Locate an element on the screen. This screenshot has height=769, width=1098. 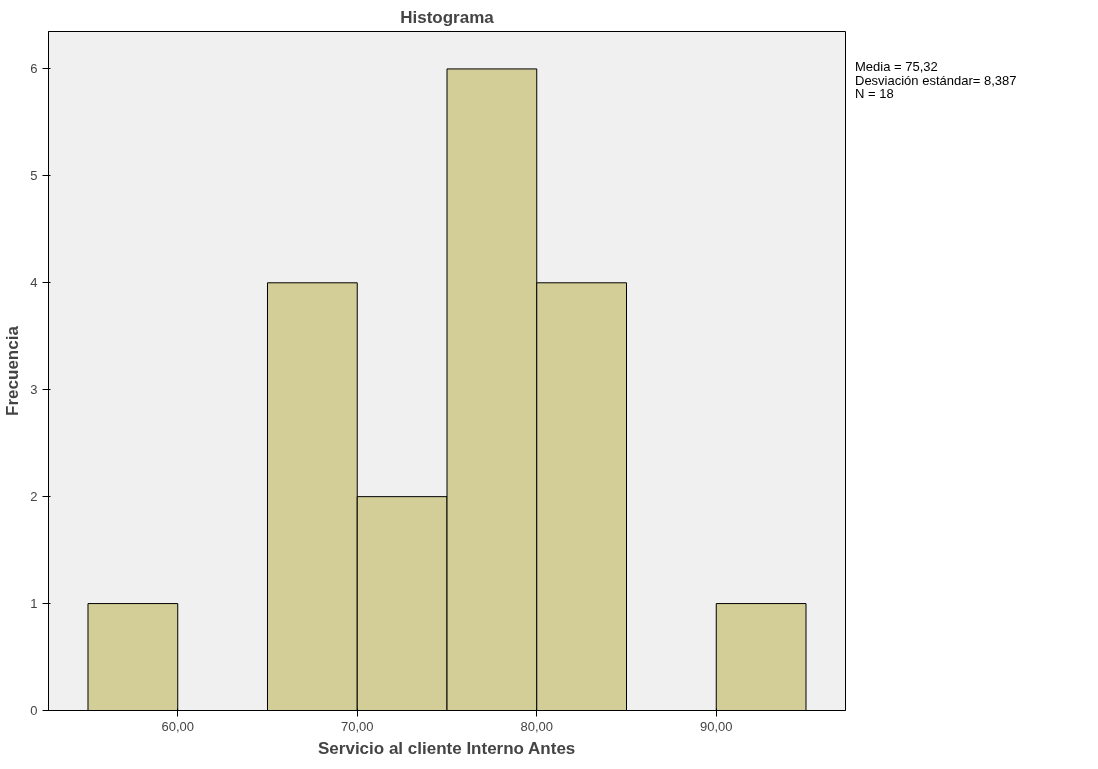
x-tick-label: 60,00 is located at coordinates (178, 726).